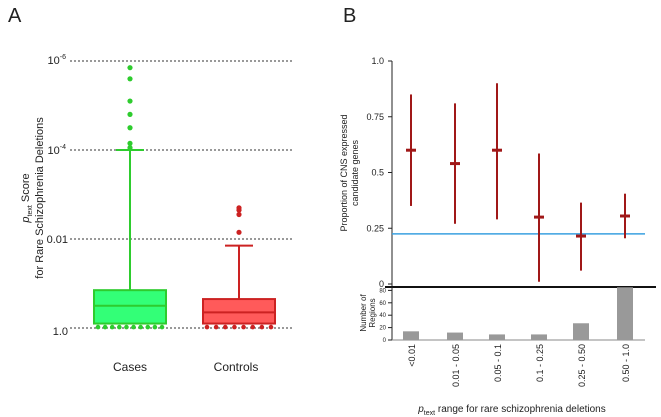 The height and width of the screenshot is (417, 661). I want to click on panel-a-tick-1e-4: 10⁻⁴, so click(57, 150).